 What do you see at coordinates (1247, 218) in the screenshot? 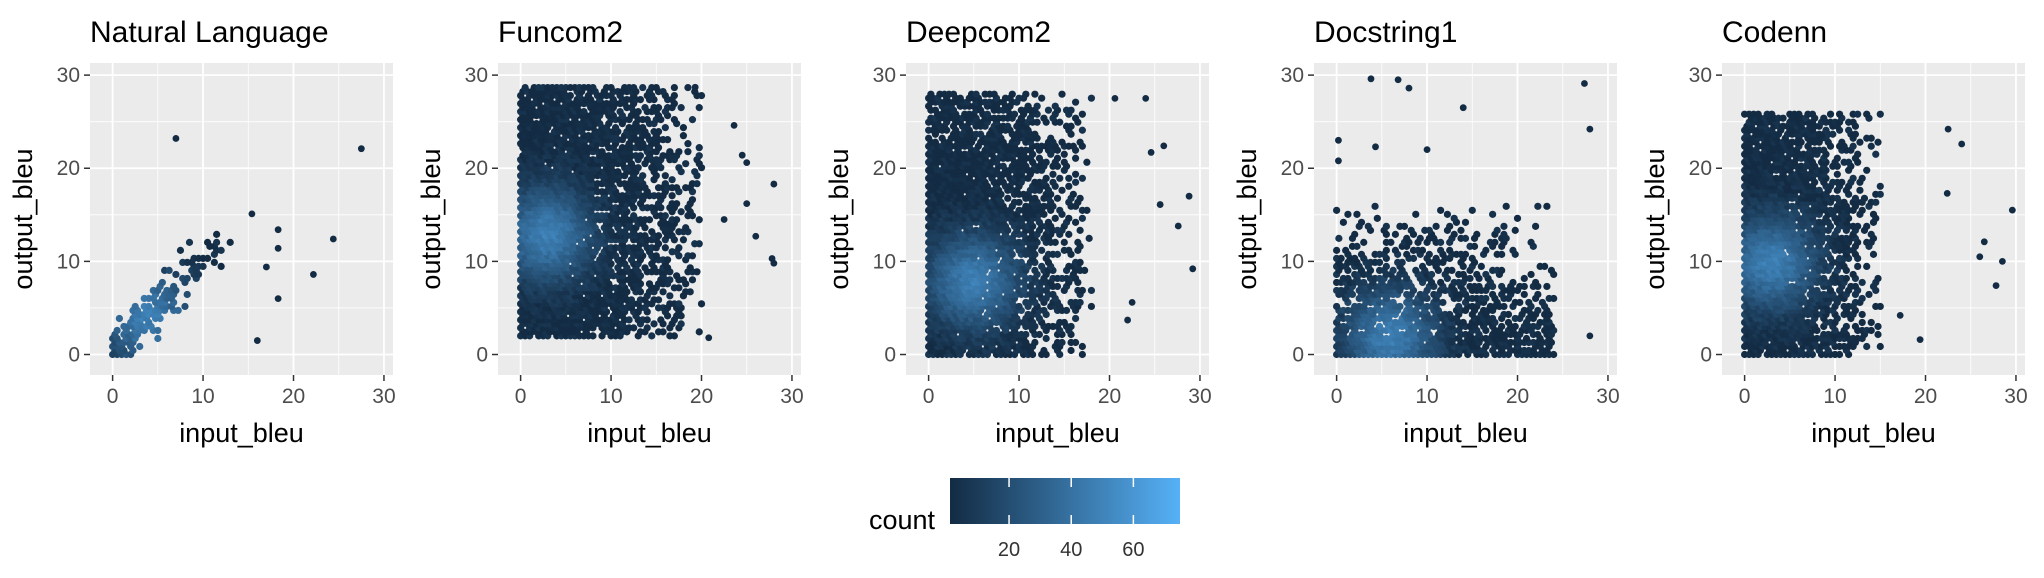
I see `y-axis-title: output_bleu` at bounding box center [1247, 218].